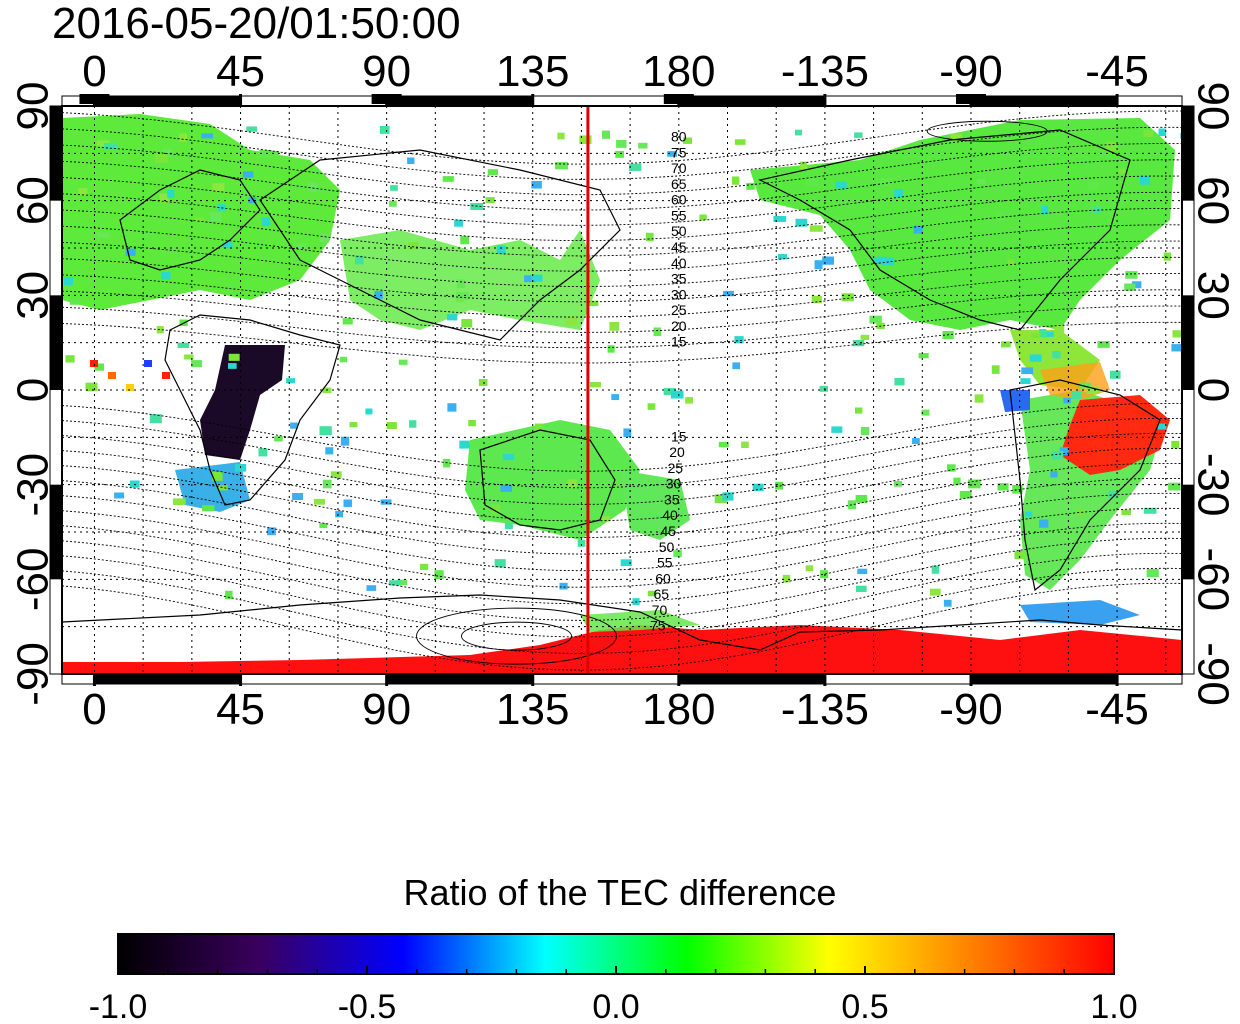 This screenshot has width=1240, height=1024. Describe the element at coordinates (33, 674) in the screenshot. I see `y-tick-label-left: -90` at that location.